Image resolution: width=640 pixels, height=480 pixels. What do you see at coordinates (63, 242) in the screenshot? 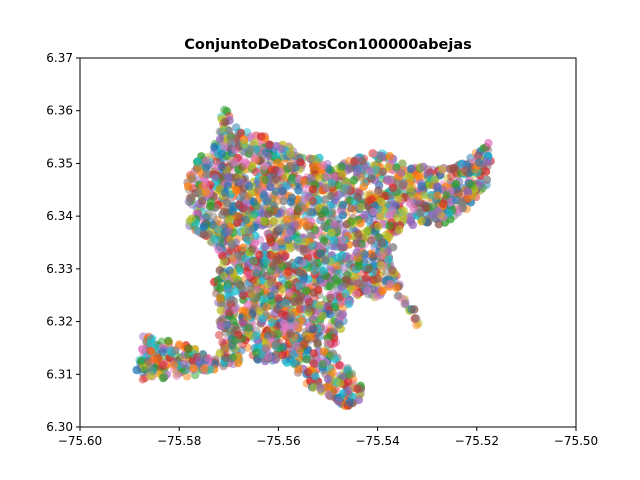
I see `y-axis: 6.30 6.31 6.32 6.33 6.34 6.35 6.36 6.37` at bounding box center [63, 242].